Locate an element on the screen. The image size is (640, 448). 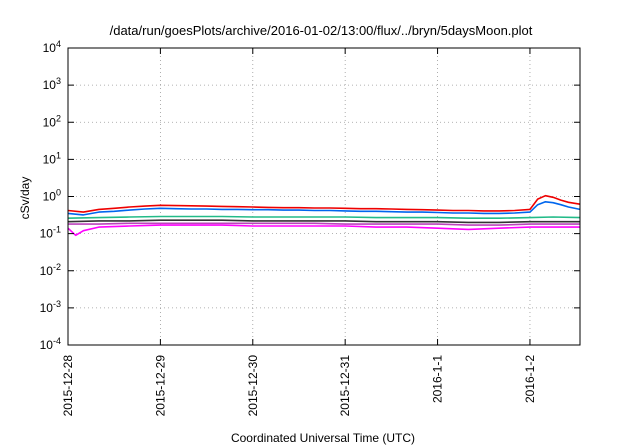
y-tick-label: 10⁻⁴ is located at coordinates (50, 344).